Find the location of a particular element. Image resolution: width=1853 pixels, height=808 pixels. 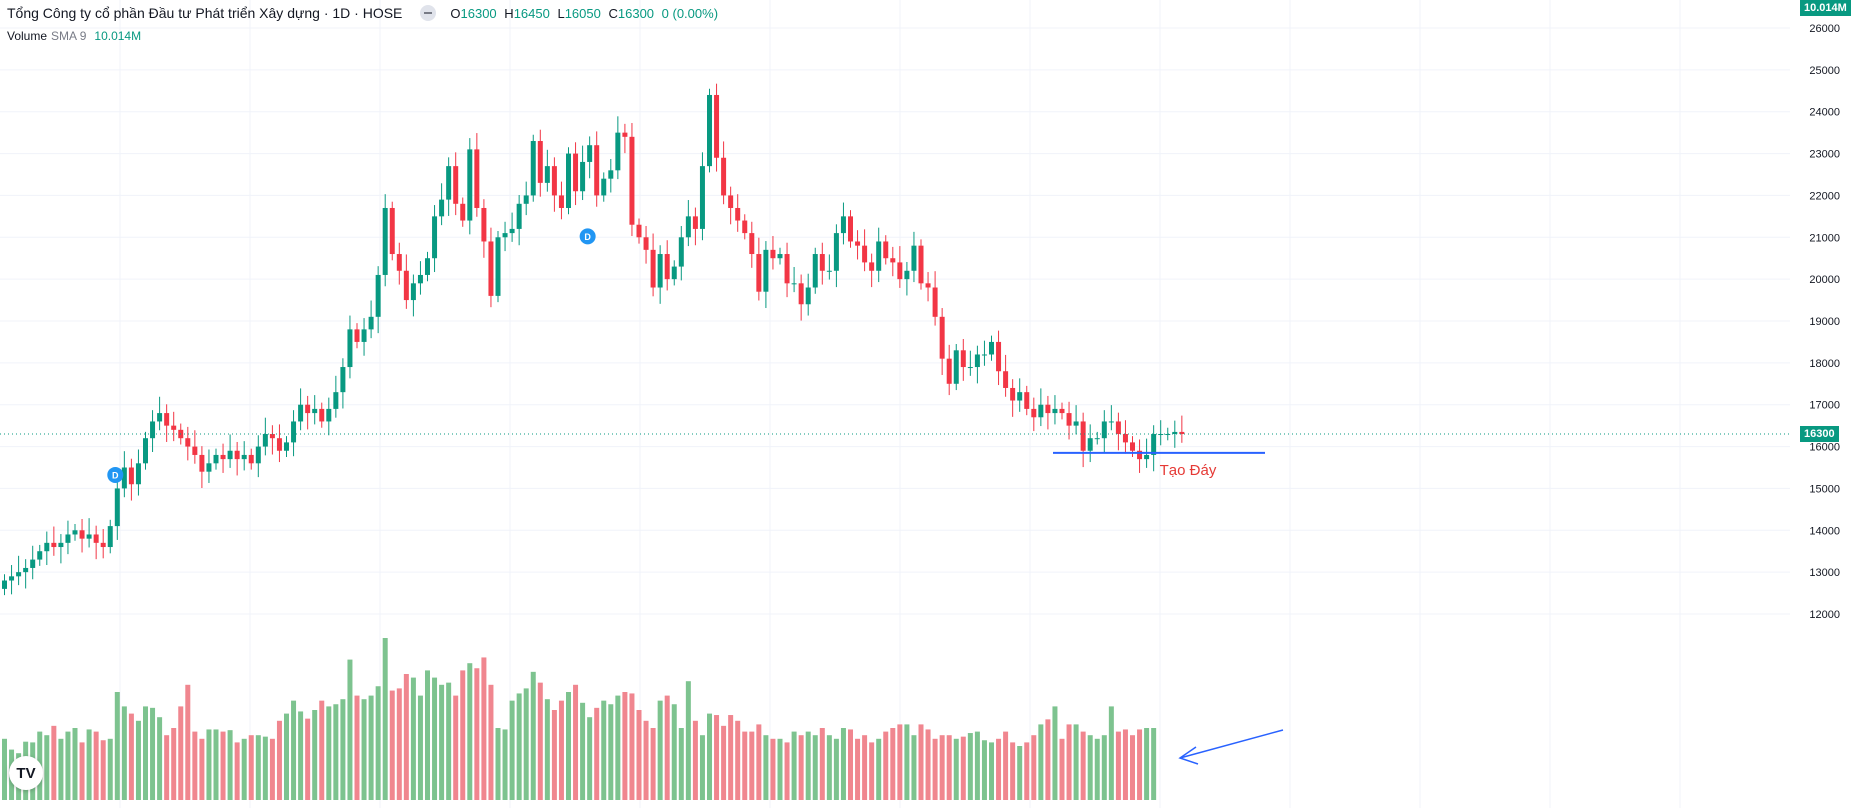

dividend-marker is located at coordinates (587, 236).